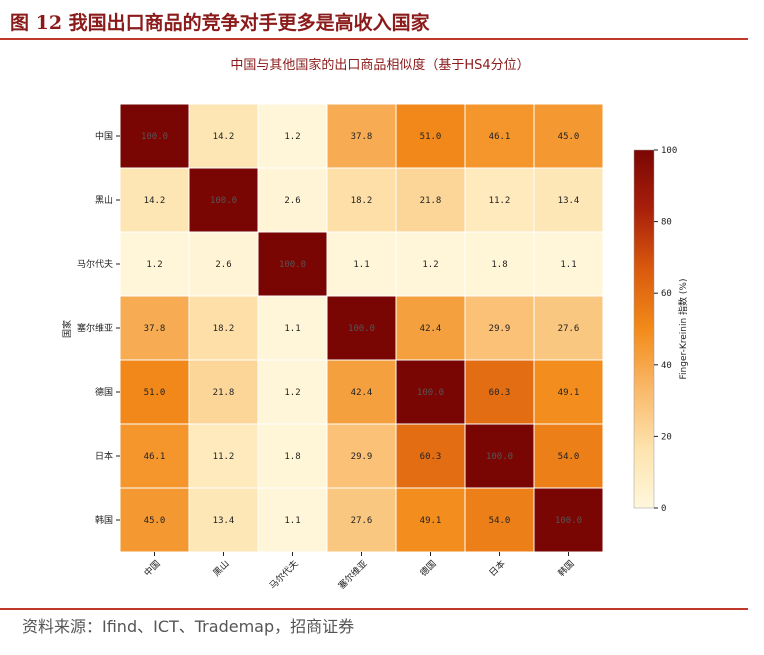  Describe the element at coordinates (374, 609) in the screenshot. I see `bottom-rule` at that location.